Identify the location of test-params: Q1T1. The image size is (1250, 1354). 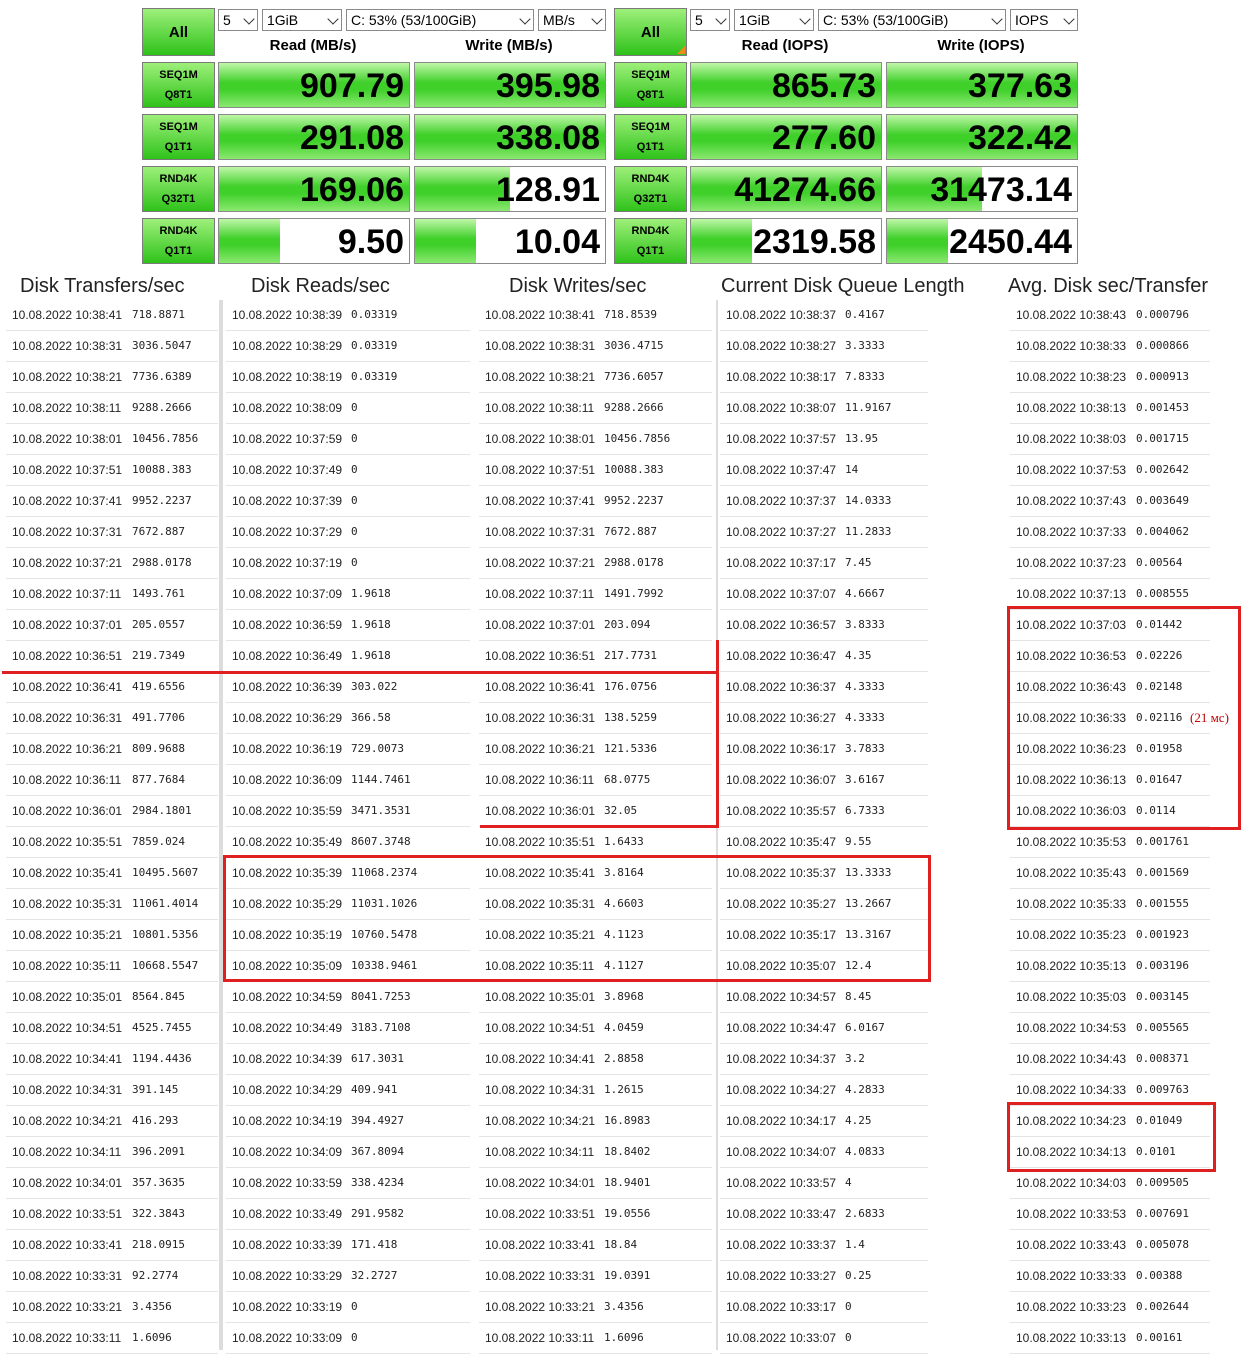
(650, 147).